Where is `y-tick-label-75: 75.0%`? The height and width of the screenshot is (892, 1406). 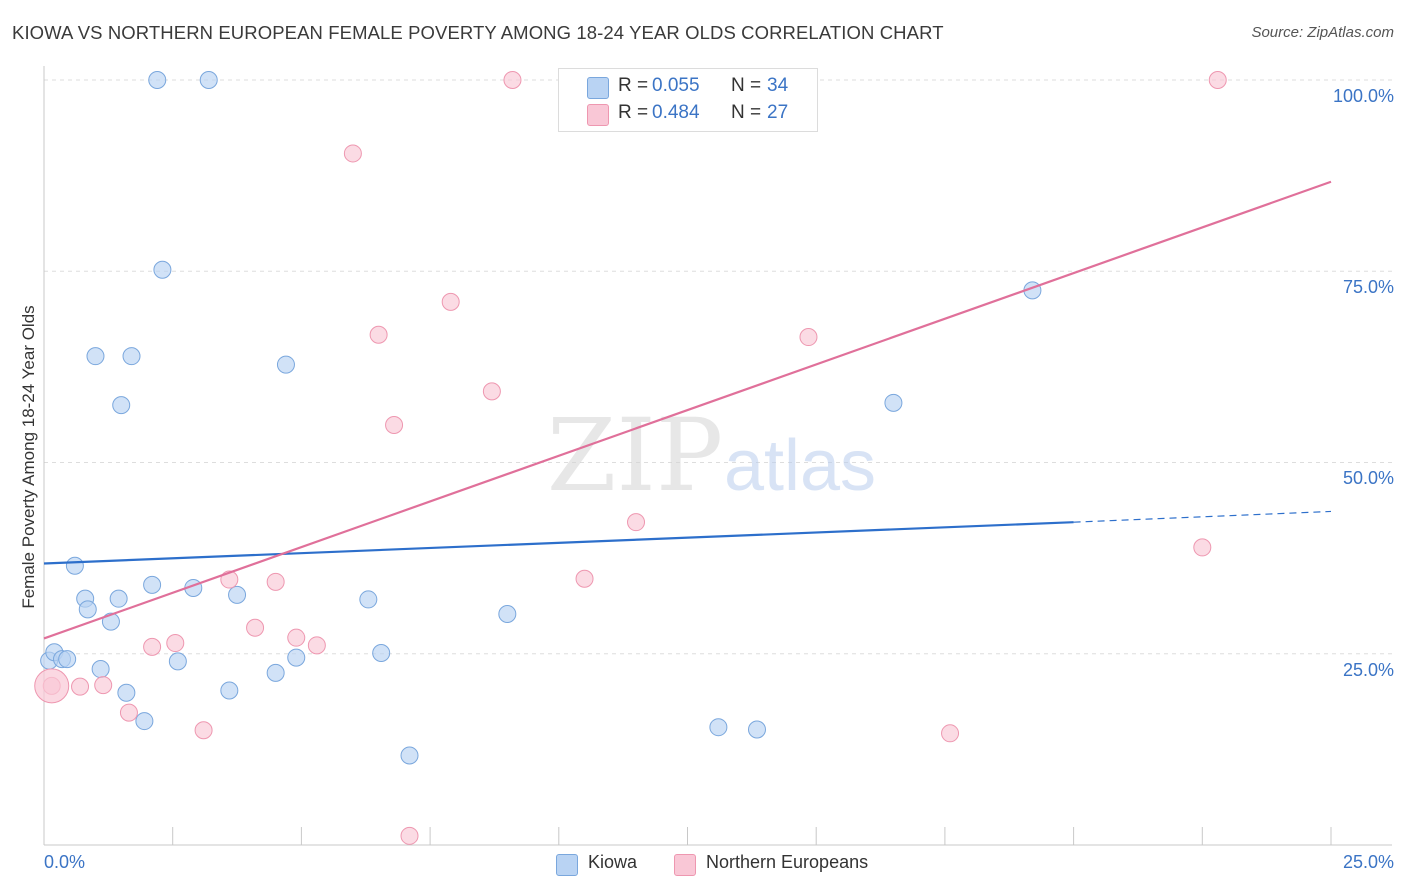 y-tick-label-75: 75.0% is located at coordinates (1368, 287).